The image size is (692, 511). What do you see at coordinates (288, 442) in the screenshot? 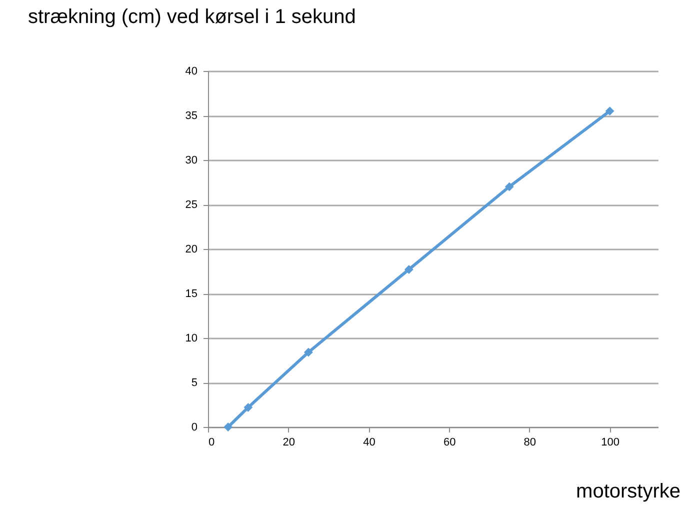
I see `x-tick-label: 20` at bounding box center [288, 442].